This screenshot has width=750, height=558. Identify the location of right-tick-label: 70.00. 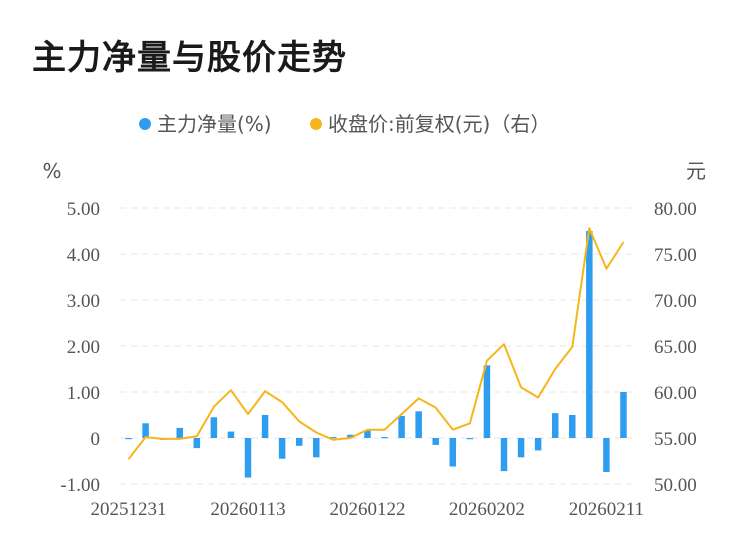
(675, 301).